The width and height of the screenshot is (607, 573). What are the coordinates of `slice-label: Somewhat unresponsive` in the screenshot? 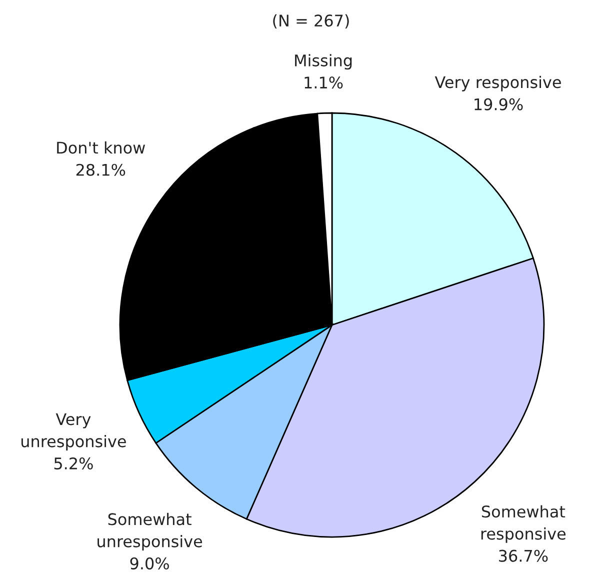 It's located at (150, 531).